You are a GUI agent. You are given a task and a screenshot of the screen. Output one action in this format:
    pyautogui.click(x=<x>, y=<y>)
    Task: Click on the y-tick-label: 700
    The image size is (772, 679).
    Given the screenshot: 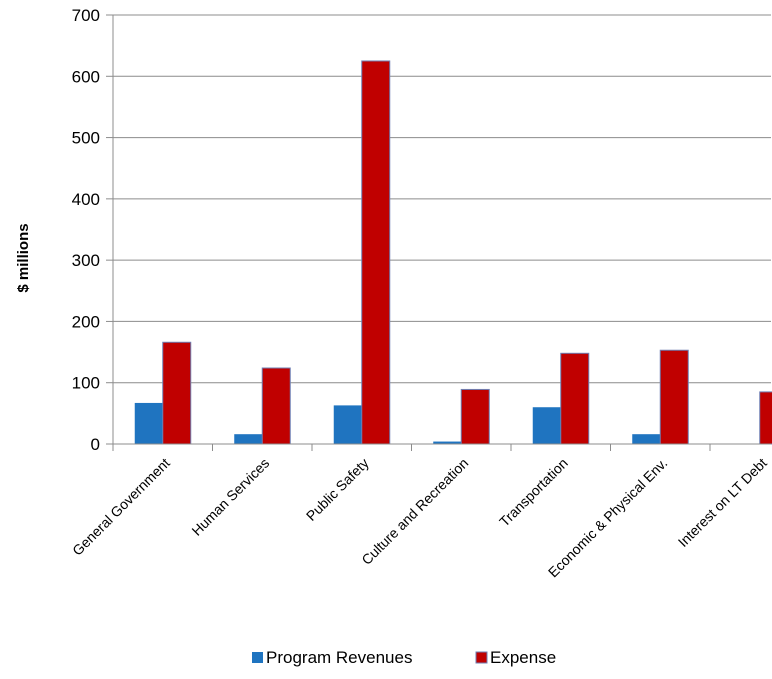 What is the action you would take?
    pyautogui.click(x=86, y=15)
    